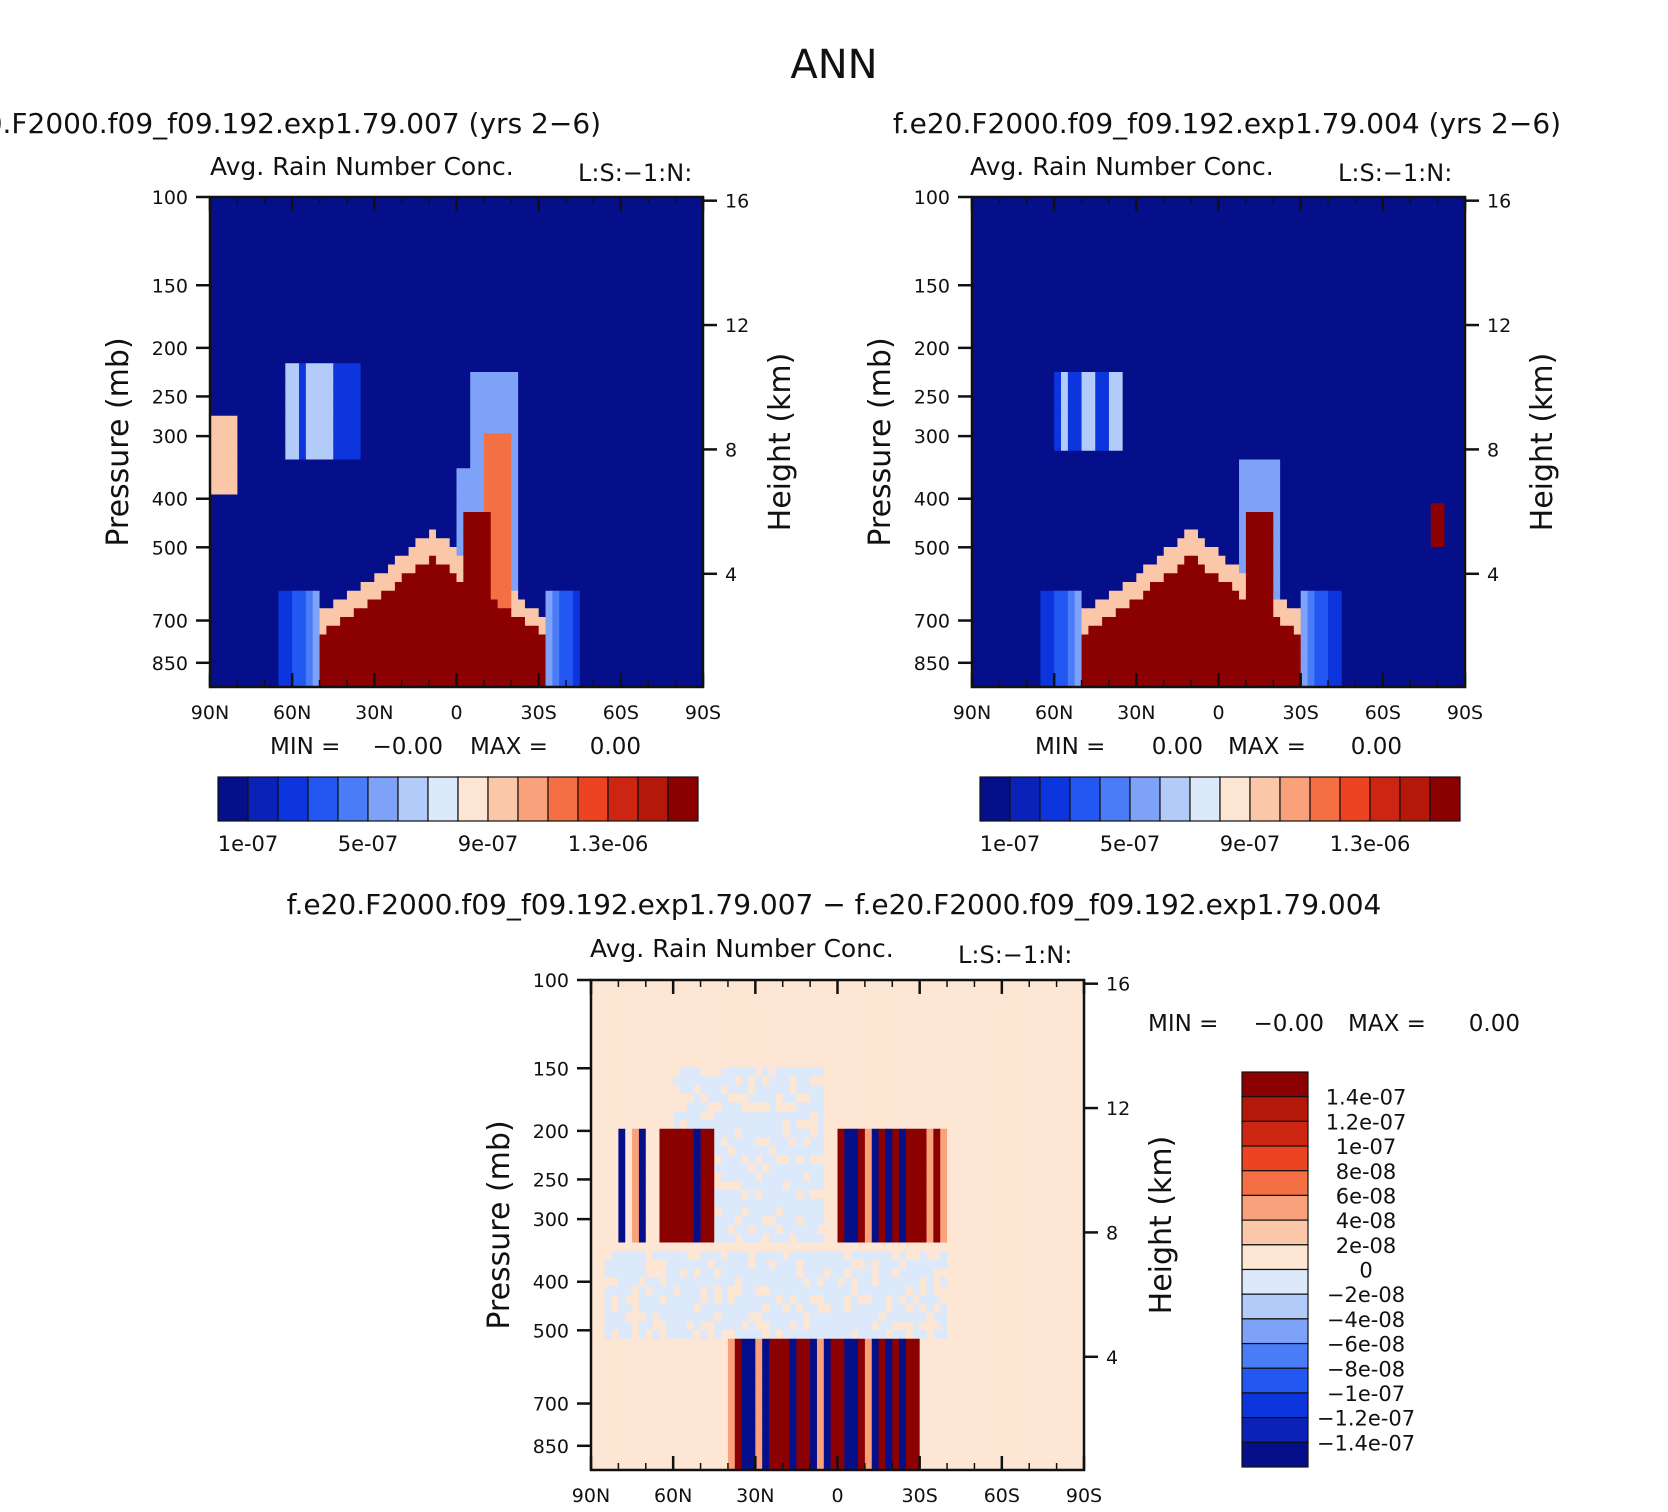 Image resolution: width=1668 pixels, height=1512 pixels. Describe the element at coordinates (621, 713) in the screenshot. I see `latitude-tick-label: 60S` at that location.